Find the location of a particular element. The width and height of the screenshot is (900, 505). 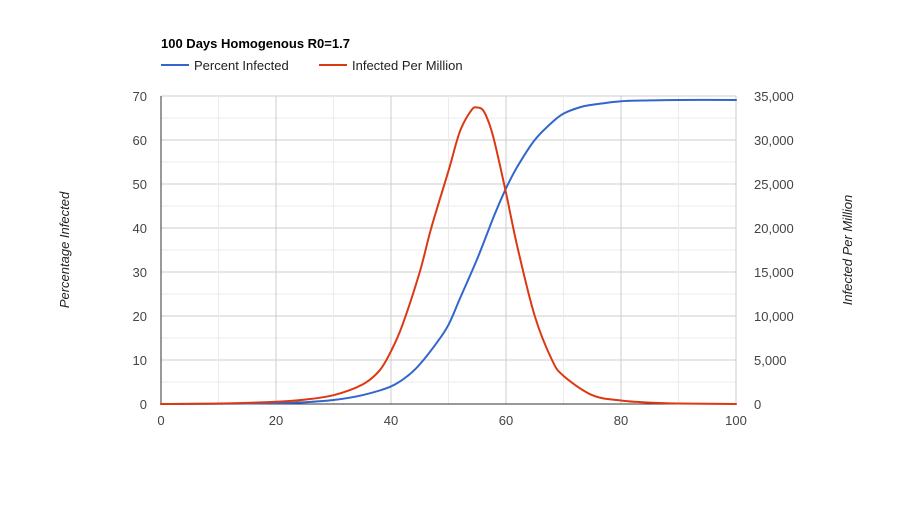

y-right-tick-label: 0 is located at coordinates (757, 404).